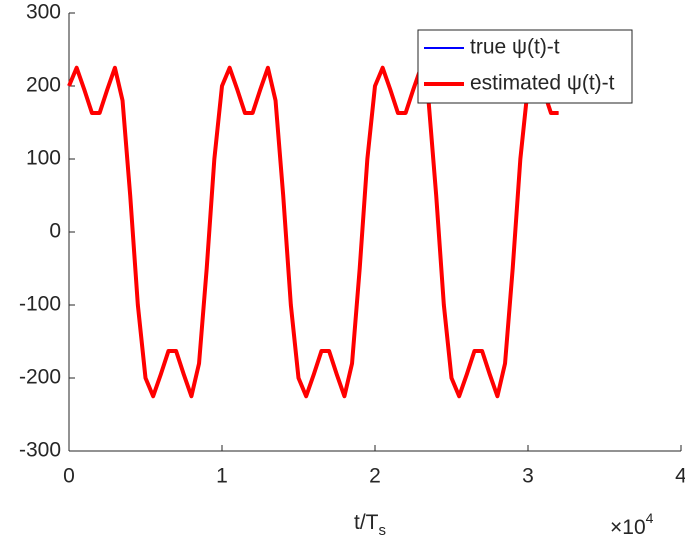 The height and width of the screenshot is (553, 685). I want to click on x-label-main: t/T, so click(366, 522).